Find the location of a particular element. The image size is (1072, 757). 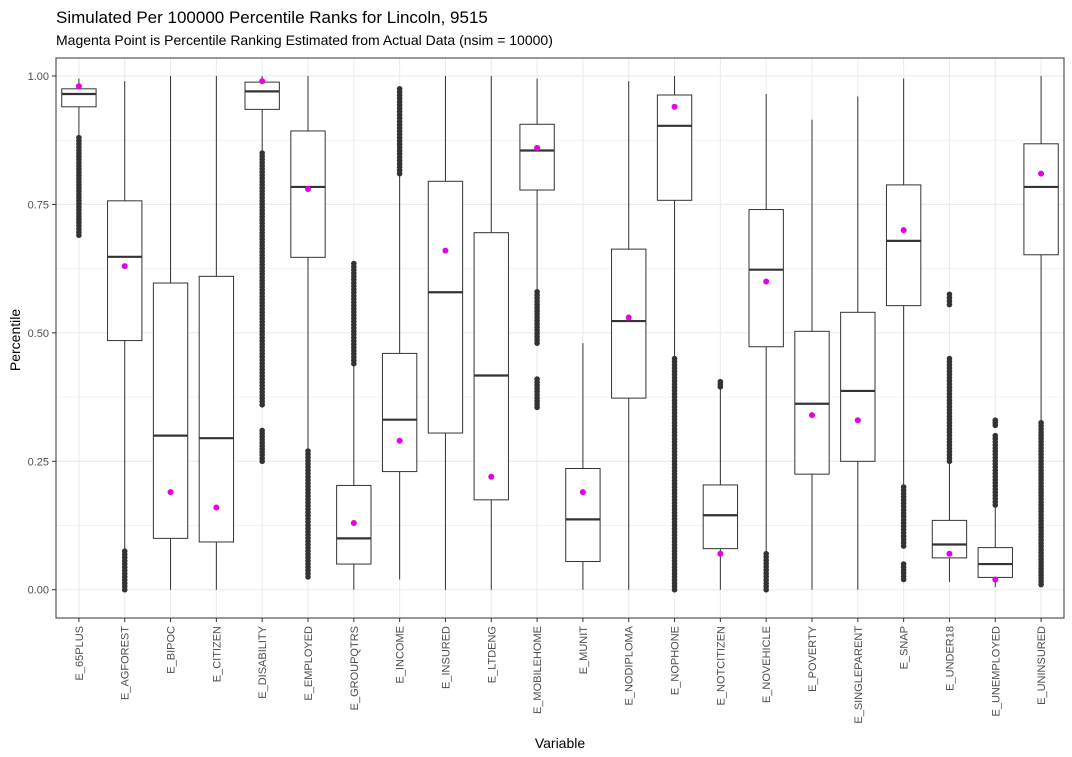

box-e-ltdeng is located at coordinates (491, 332).